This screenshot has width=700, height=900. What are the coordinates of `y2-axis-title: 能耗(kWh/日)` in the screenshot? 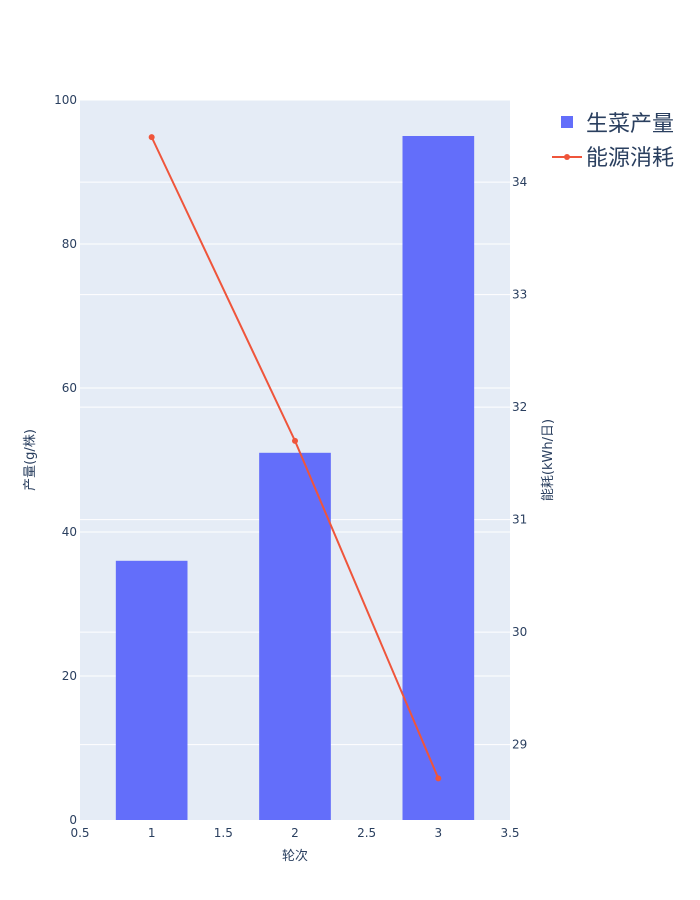 It's located at (548, 460).